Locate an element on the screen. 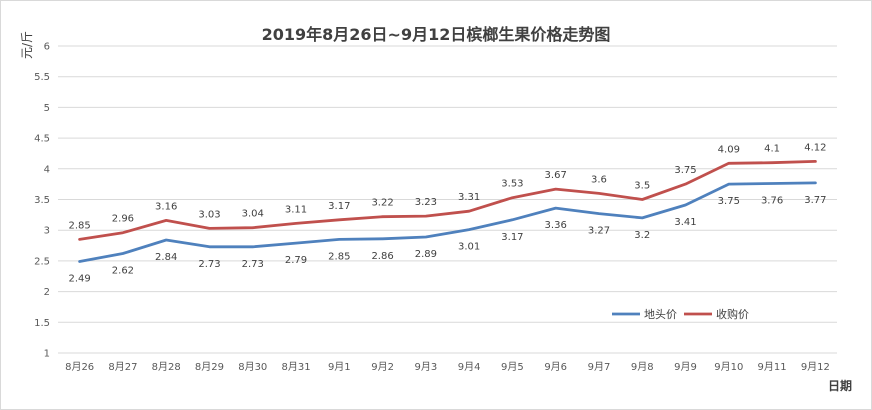 This screenshot has height=410, width=872. data-label: 3.53 is located at coordinates (512, 184).